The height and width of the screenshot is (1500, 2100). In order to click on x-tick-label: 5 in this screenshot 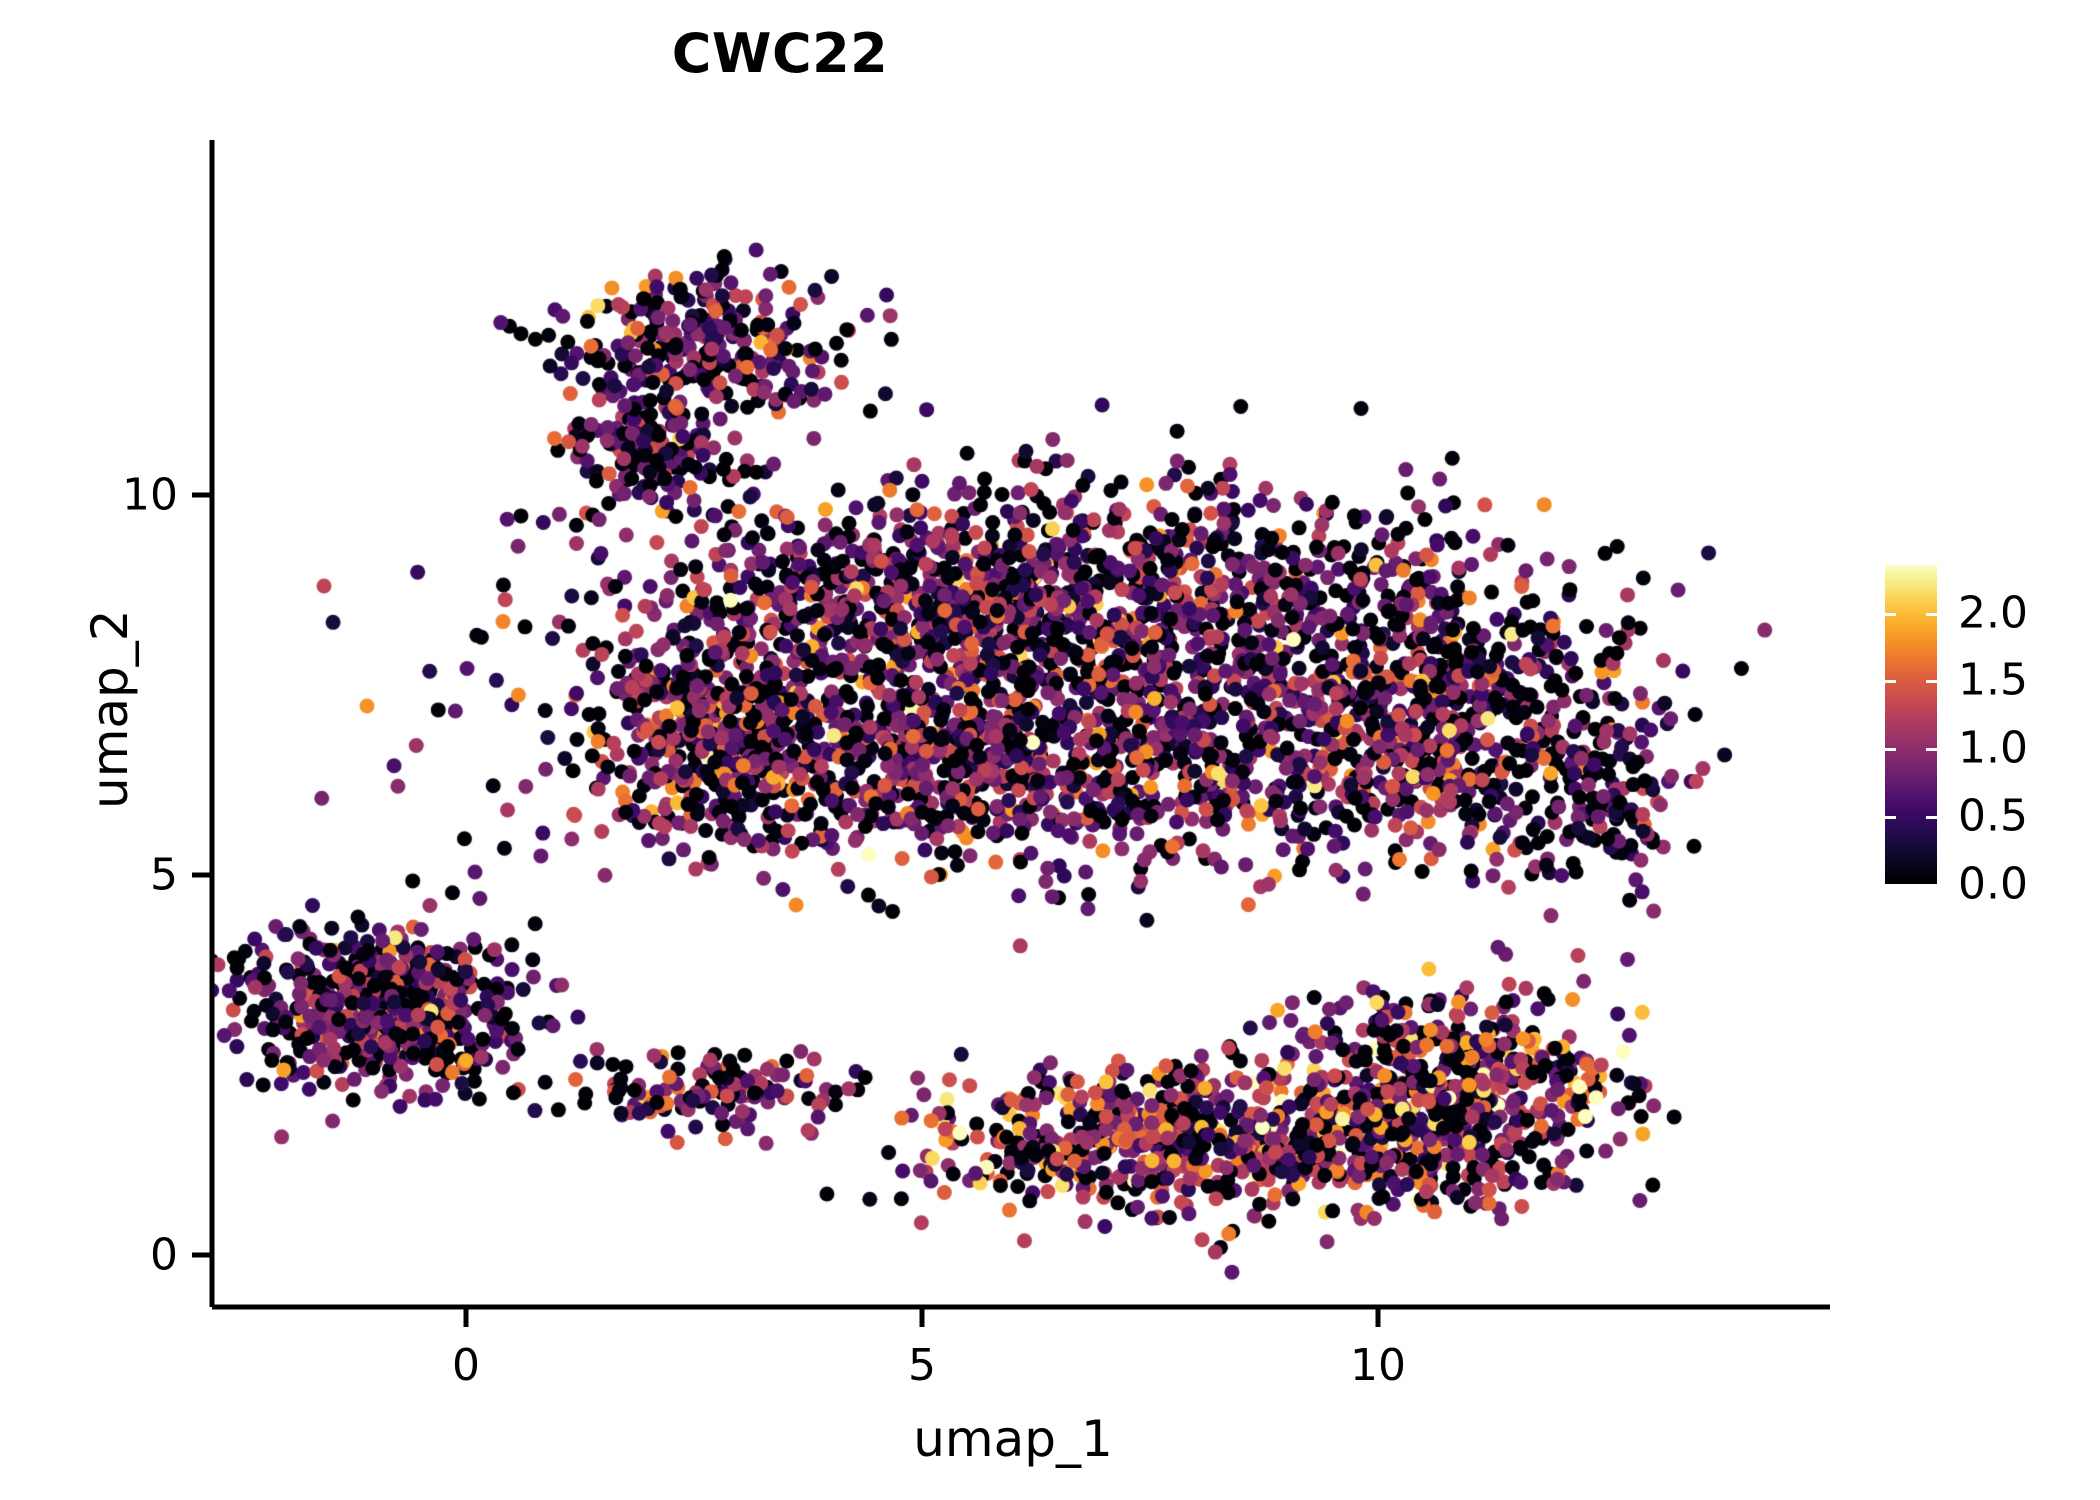, I will do `click(922, 1365)`.